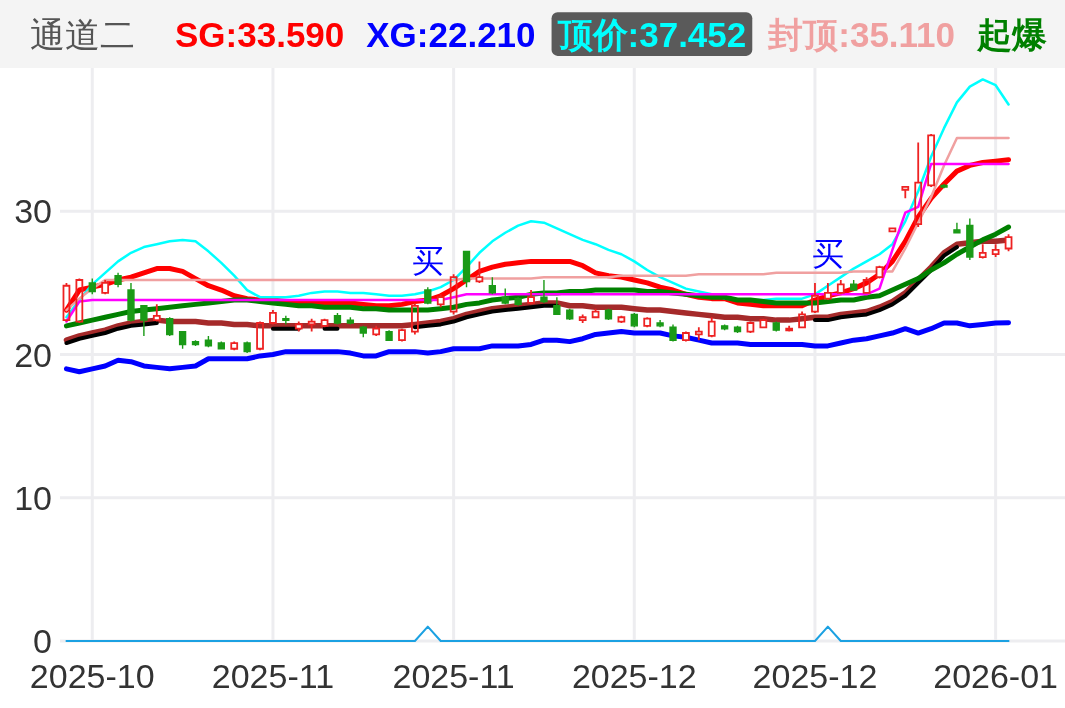 This screenshot has height=708, width=1065. Describe the element at coordinates (996, 676) in the screenshot. I see `x-tick-label: 2026-01` at that location.